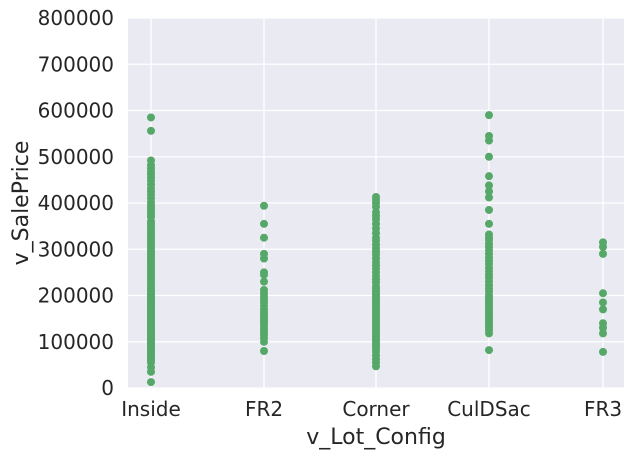 The height and width of the screenshot is (459, 634). Describe the element at coordinates (151, 409) in the screenshot. I see `x-tick-label: Inside` at that location.